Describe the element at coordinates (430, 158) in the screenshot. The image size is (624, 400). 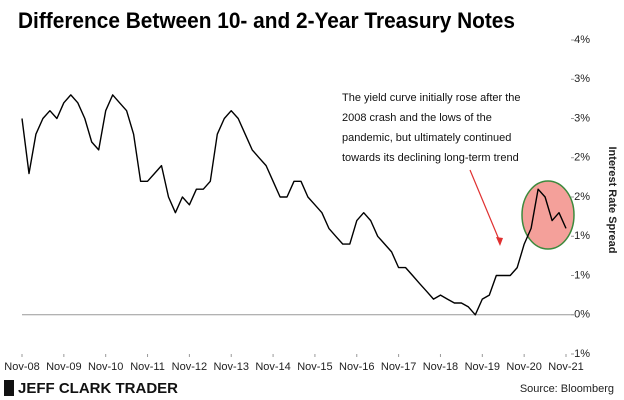
I see `annotation: towards its declining long-term trend` at that location.